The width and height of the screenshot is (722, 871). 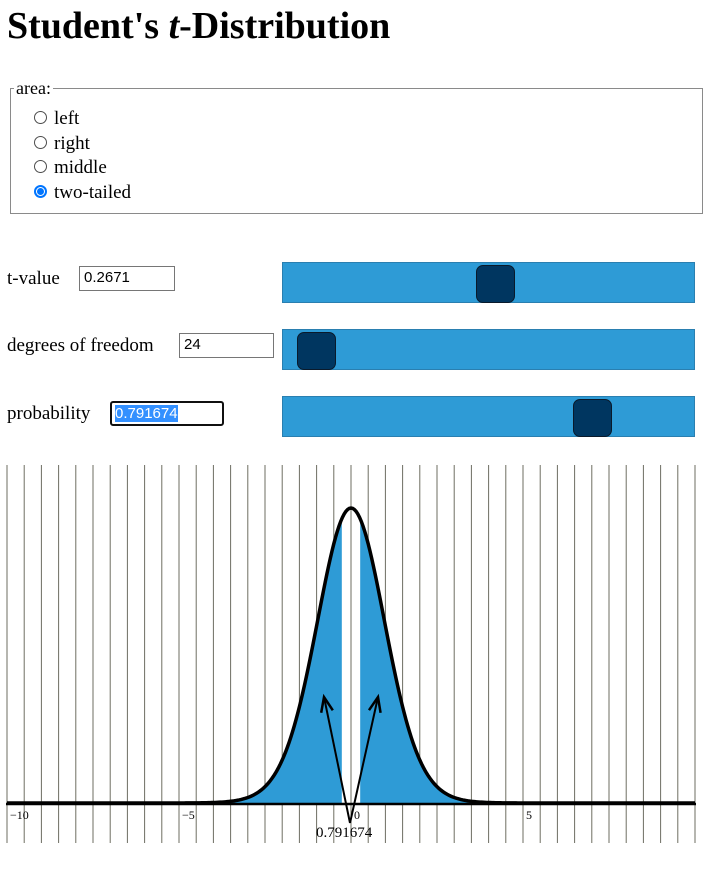 I want to click on t-value-slider, so click(x=488, y=282).